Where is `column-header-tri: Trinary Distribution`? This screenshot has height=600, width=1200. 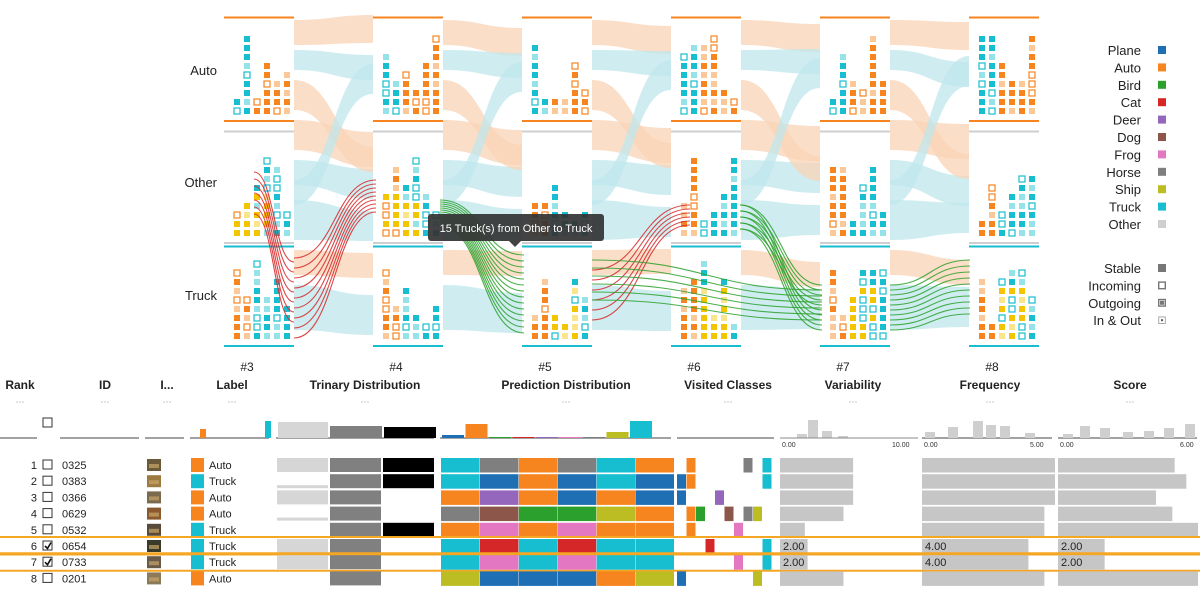 column-header-tri: Trinary Distribution is located at coordinates (365, 385).